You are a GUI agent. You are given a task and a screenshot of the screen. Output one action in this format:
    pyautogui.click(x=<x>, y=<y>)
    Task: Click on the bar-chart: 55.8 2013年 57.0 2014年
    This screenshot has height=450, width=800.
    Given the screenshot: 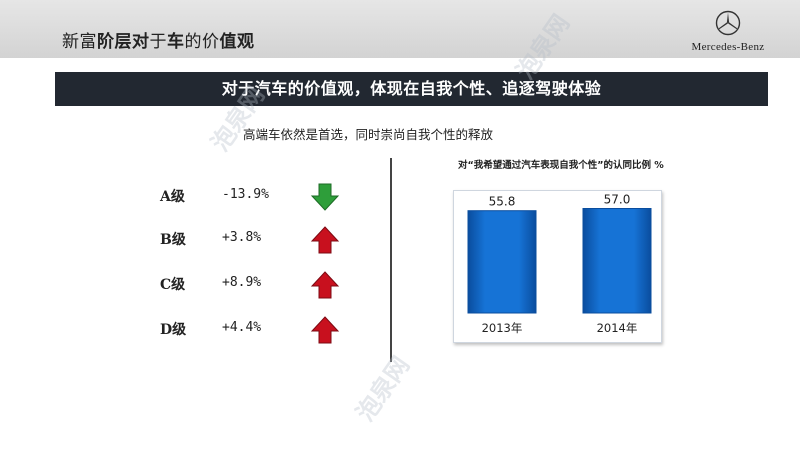 What is the action you would take?
    pyautogui.click(x=557, y=266)
    